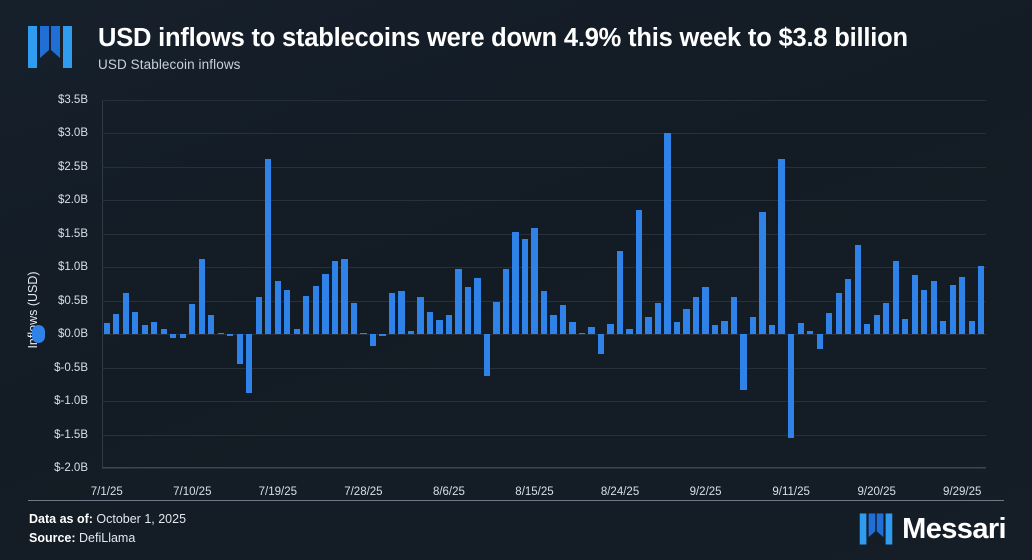 This screenshot has width=1032, height=560. What do you see at coordinates (278, 492) in the screenshot?
I see `x-axis-tick-label: 7/19/25` at bounding box center [278, 492].